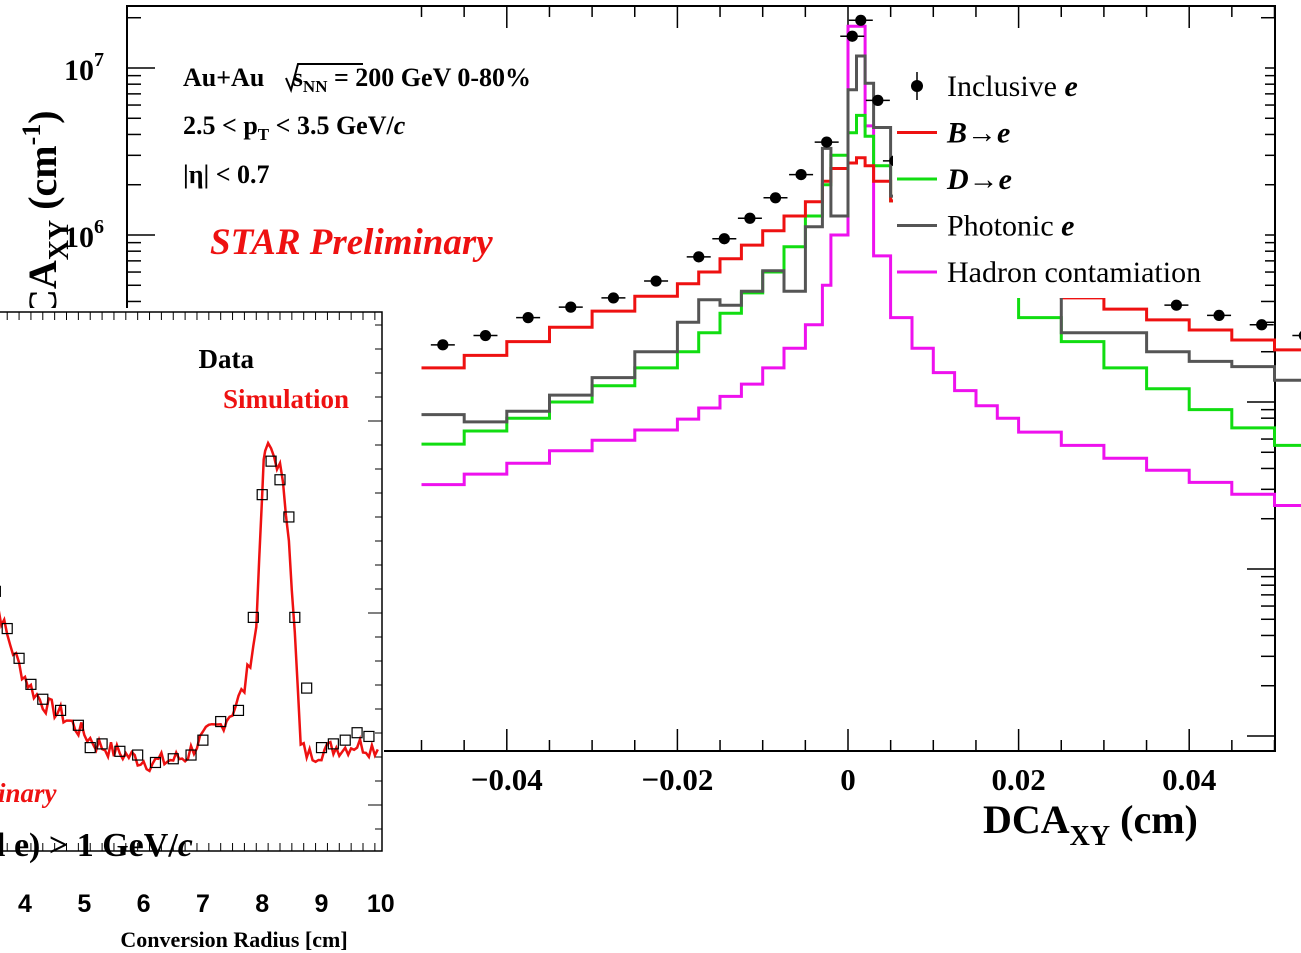 The image size is (1301, 953). I want to click on sqrt-sign, so click(324, 78).